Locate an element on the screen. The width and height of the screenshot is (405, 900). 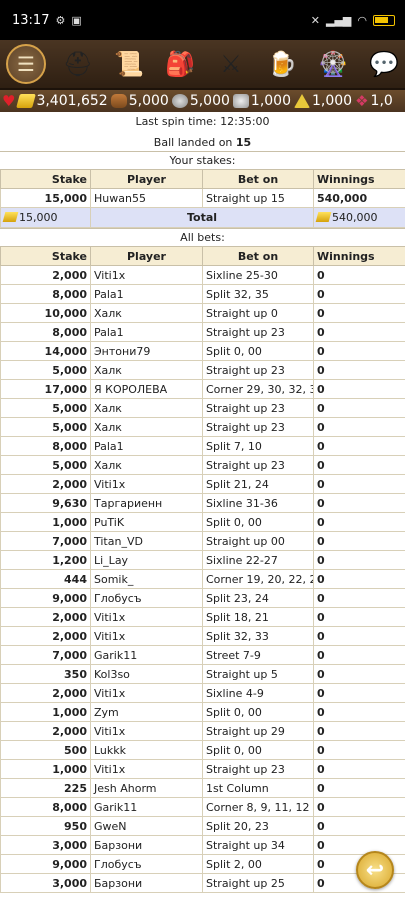
table-row: 1,000 Zym Split 0, 00 0 is located at coordinates (202, 712).